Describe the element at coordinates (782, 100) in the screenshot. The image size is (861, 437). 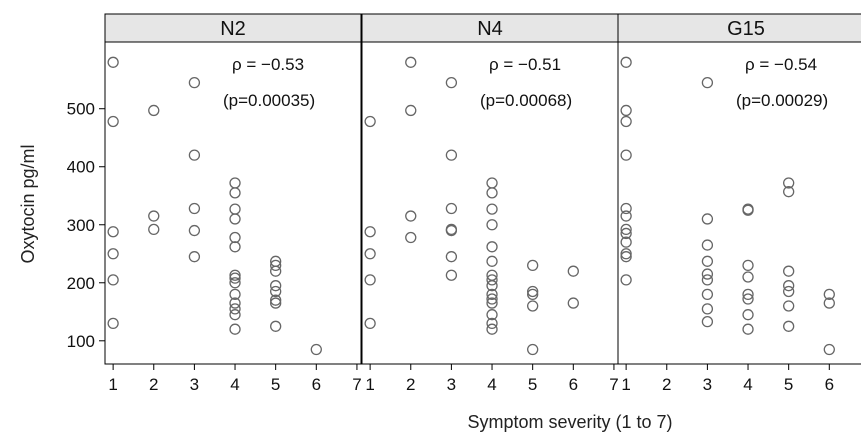
I see `correlation-p-value: (p=0.00029)` at that location.